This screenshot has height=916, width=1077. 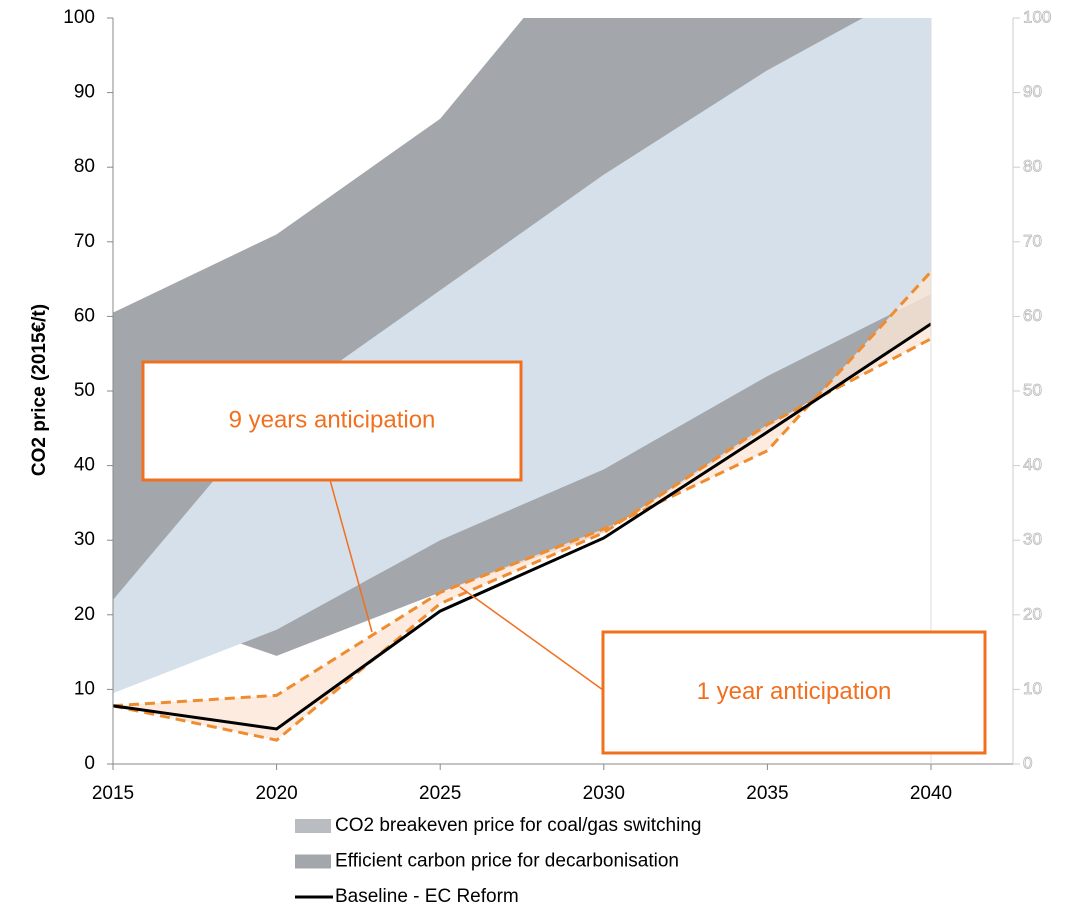 What do you see at coordinates (604, 793) in the screenshot?
I see `x-tick-label: 2030` at bounding box center [604, 793].